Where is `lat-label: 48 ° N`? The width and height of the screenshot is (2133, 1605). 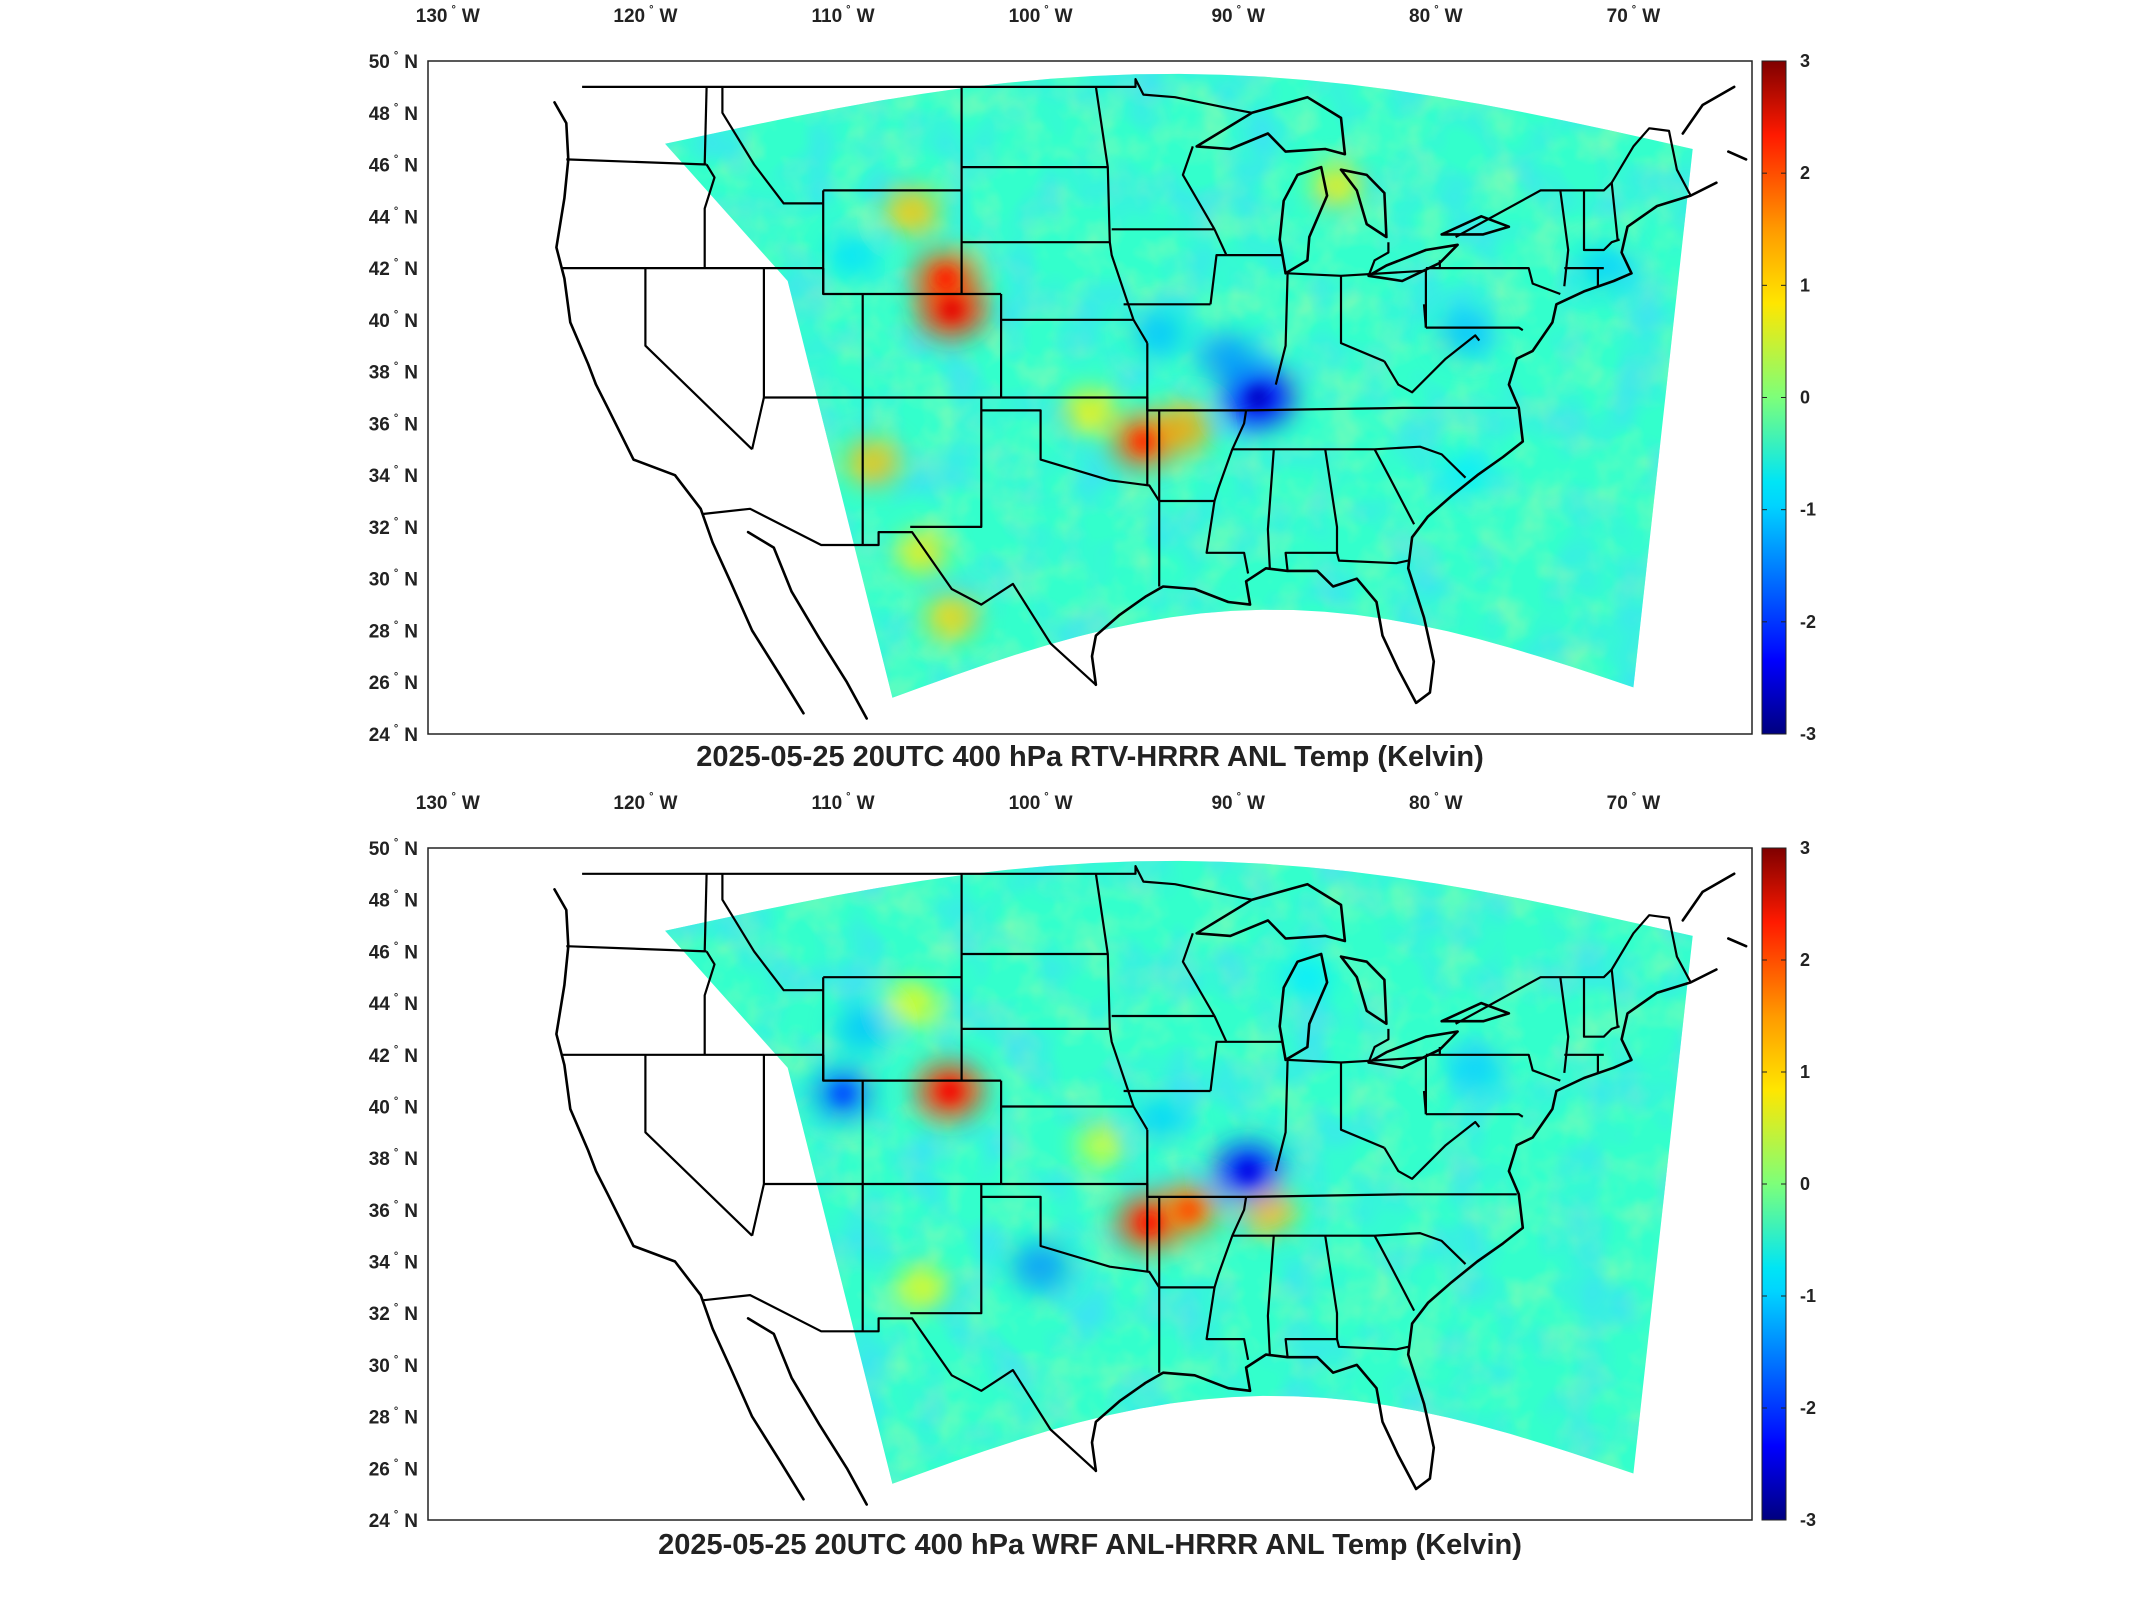
lat-label: 48 ° N is located at coordinates (393, 900).